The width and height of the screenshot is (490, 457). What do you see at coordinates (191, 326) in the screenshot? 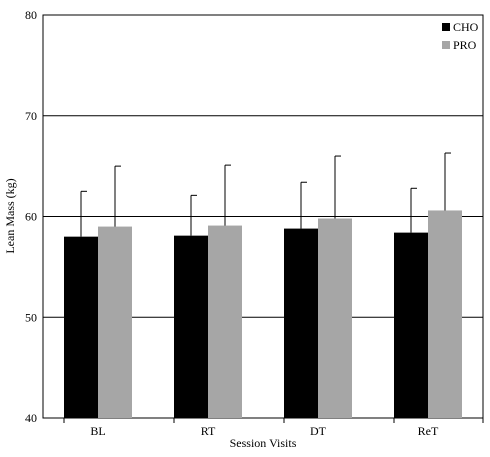
I see `bar-cho-rt` at bounding box center [191, 326].